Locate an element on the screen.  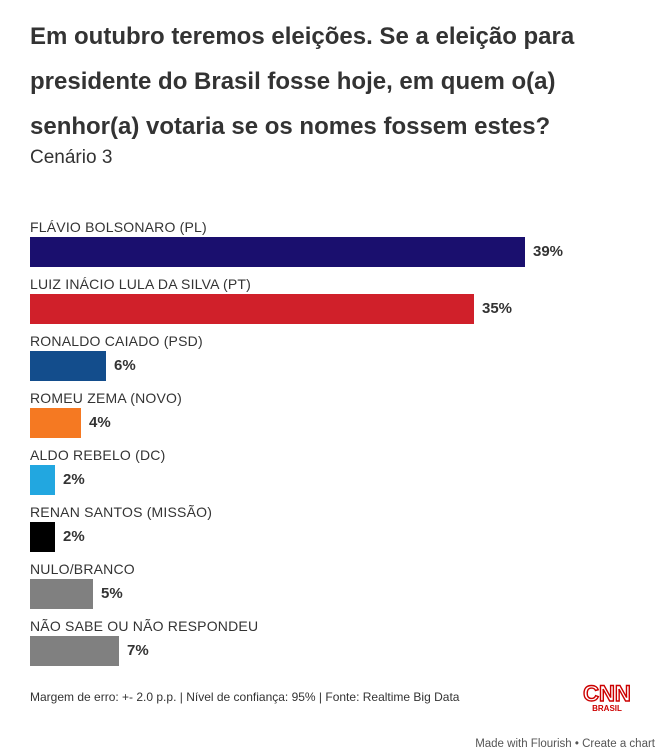
bar-4-label: ROMEU ZEMA (NOVO) is located at coordinates (106, 398).